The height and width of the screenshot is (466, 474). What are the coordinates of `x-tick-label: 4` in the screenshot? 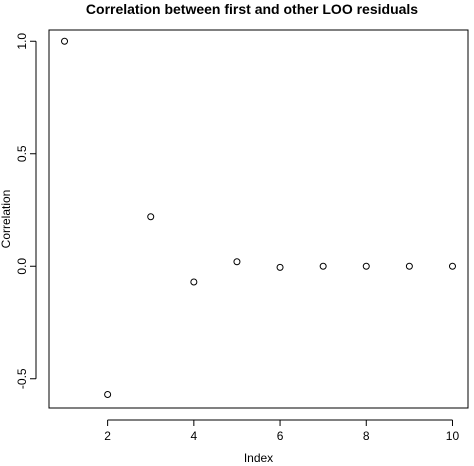 It's located at (193, 436).